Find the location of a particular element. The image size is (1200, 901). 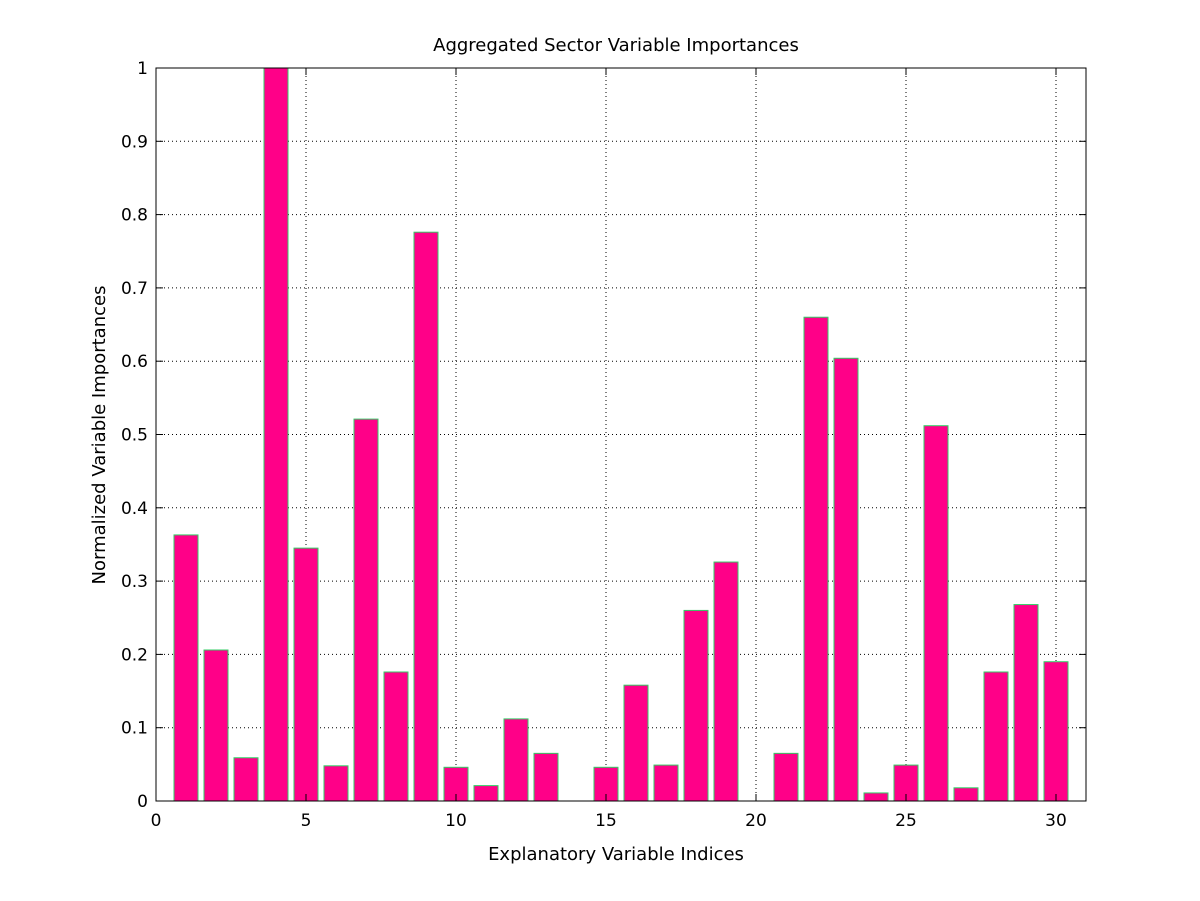

x-tick-label: 15 is located at coordinates (606, 821).